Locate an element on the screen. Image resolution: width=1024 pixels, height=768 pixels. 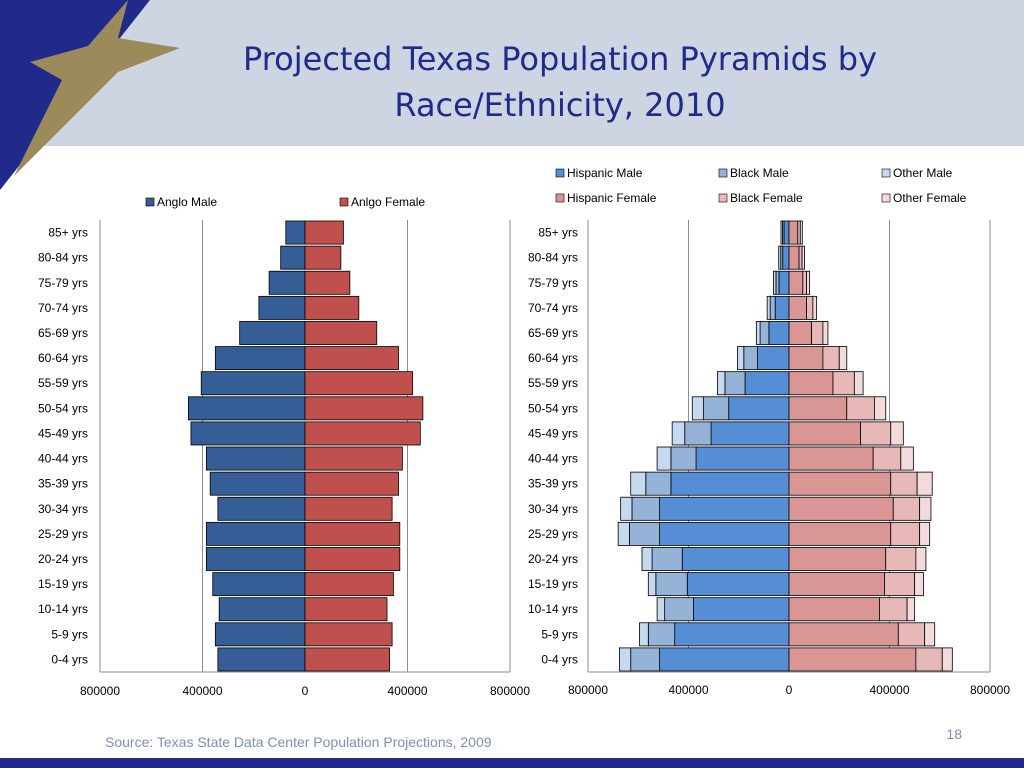
category-label: 50-54 yrs is located at coordinates (63, 408).